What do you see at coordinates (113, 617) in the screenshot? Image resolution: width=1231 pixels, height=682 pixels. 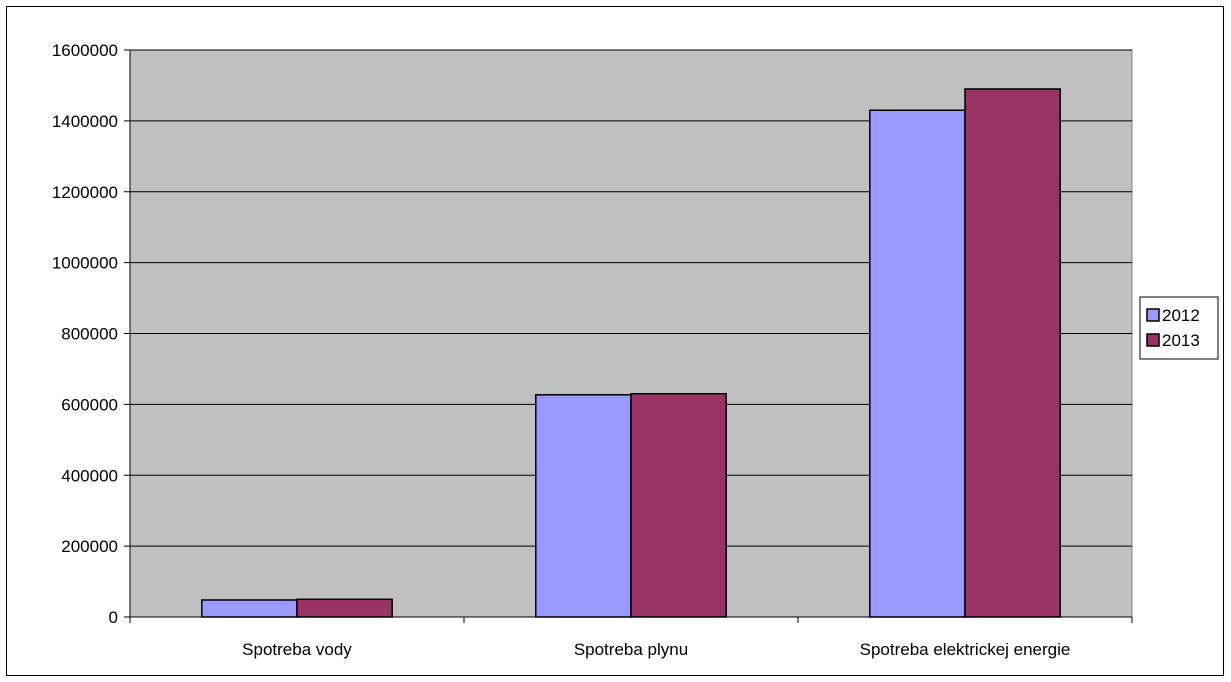 I see `y-tick-label: 0` at bounding box center [113, 617].